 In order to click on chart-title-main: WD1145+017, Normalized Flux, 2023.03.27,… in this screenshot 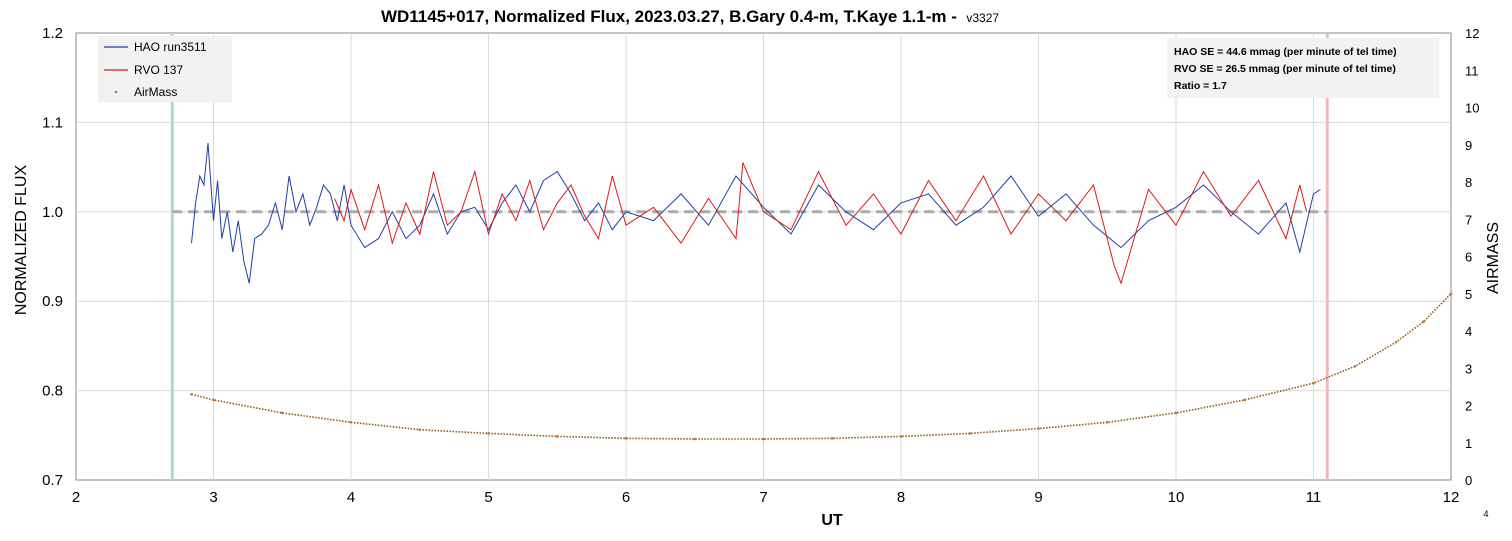, I will do `click(669, 16)`.